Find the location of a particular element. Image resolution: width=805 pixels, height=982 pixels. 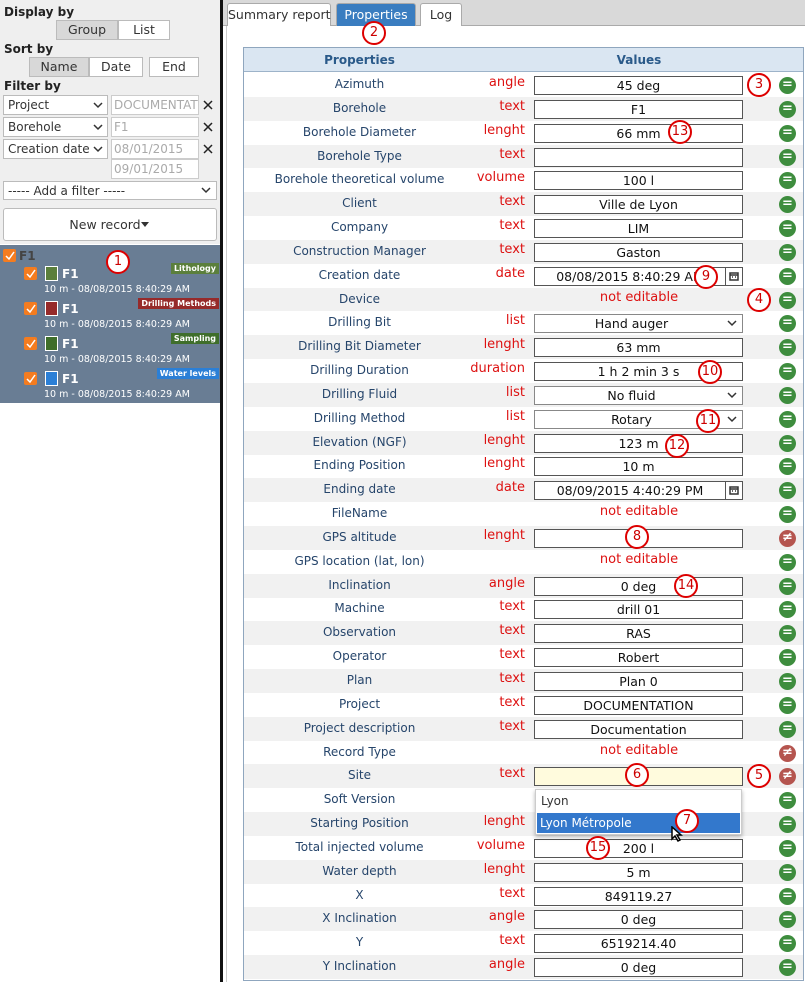

tree-root: F1 is located at coordinates (27, 256).